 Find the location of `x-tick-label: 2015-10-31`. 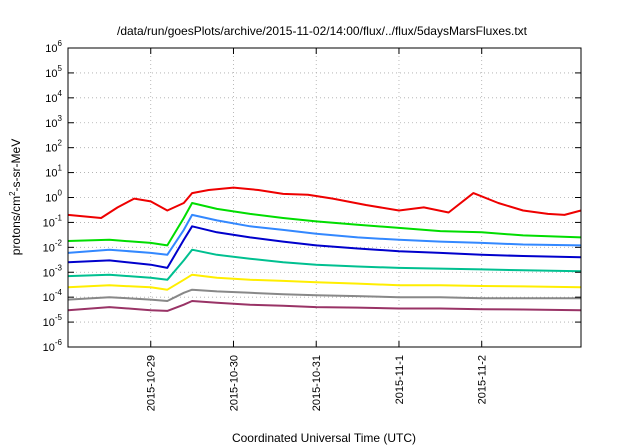

x-tick-label: 2015-10-31 is located at coordinates (317, 383).